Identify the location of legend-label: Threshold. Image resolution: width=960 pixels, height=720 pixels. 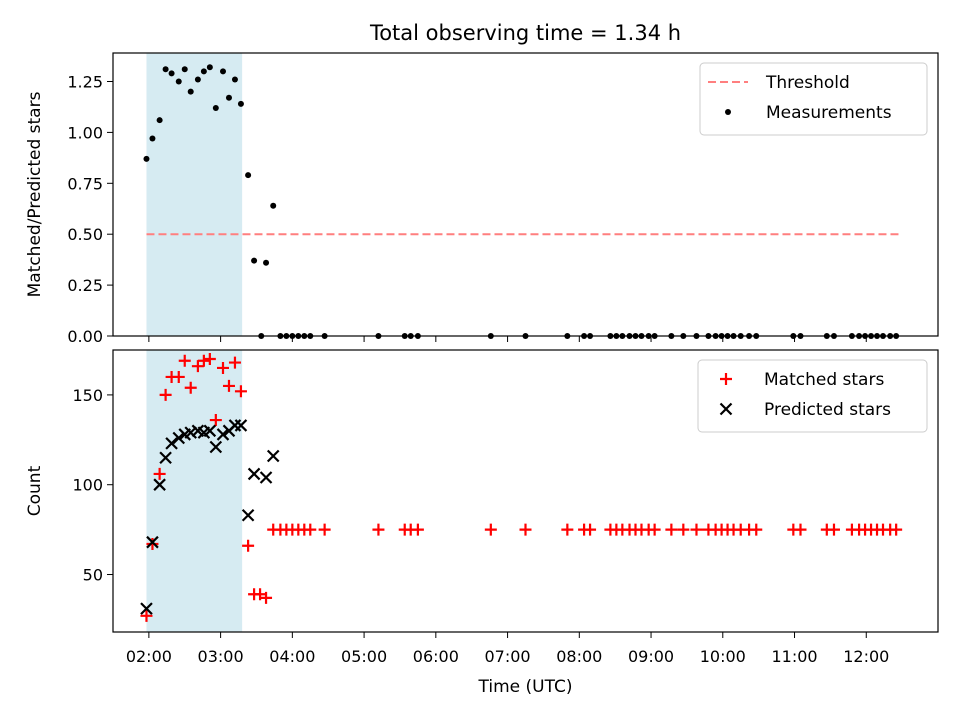
(807, 83).